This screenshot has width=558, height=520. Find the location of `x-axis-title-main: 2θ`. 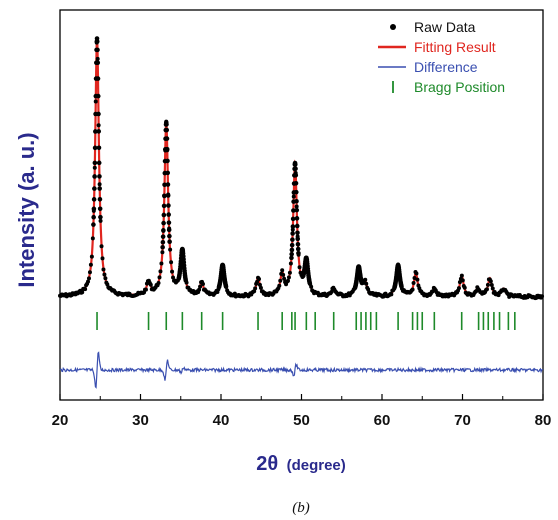

x-axis-title-main: 2θ is located at coordinates (267, 464).